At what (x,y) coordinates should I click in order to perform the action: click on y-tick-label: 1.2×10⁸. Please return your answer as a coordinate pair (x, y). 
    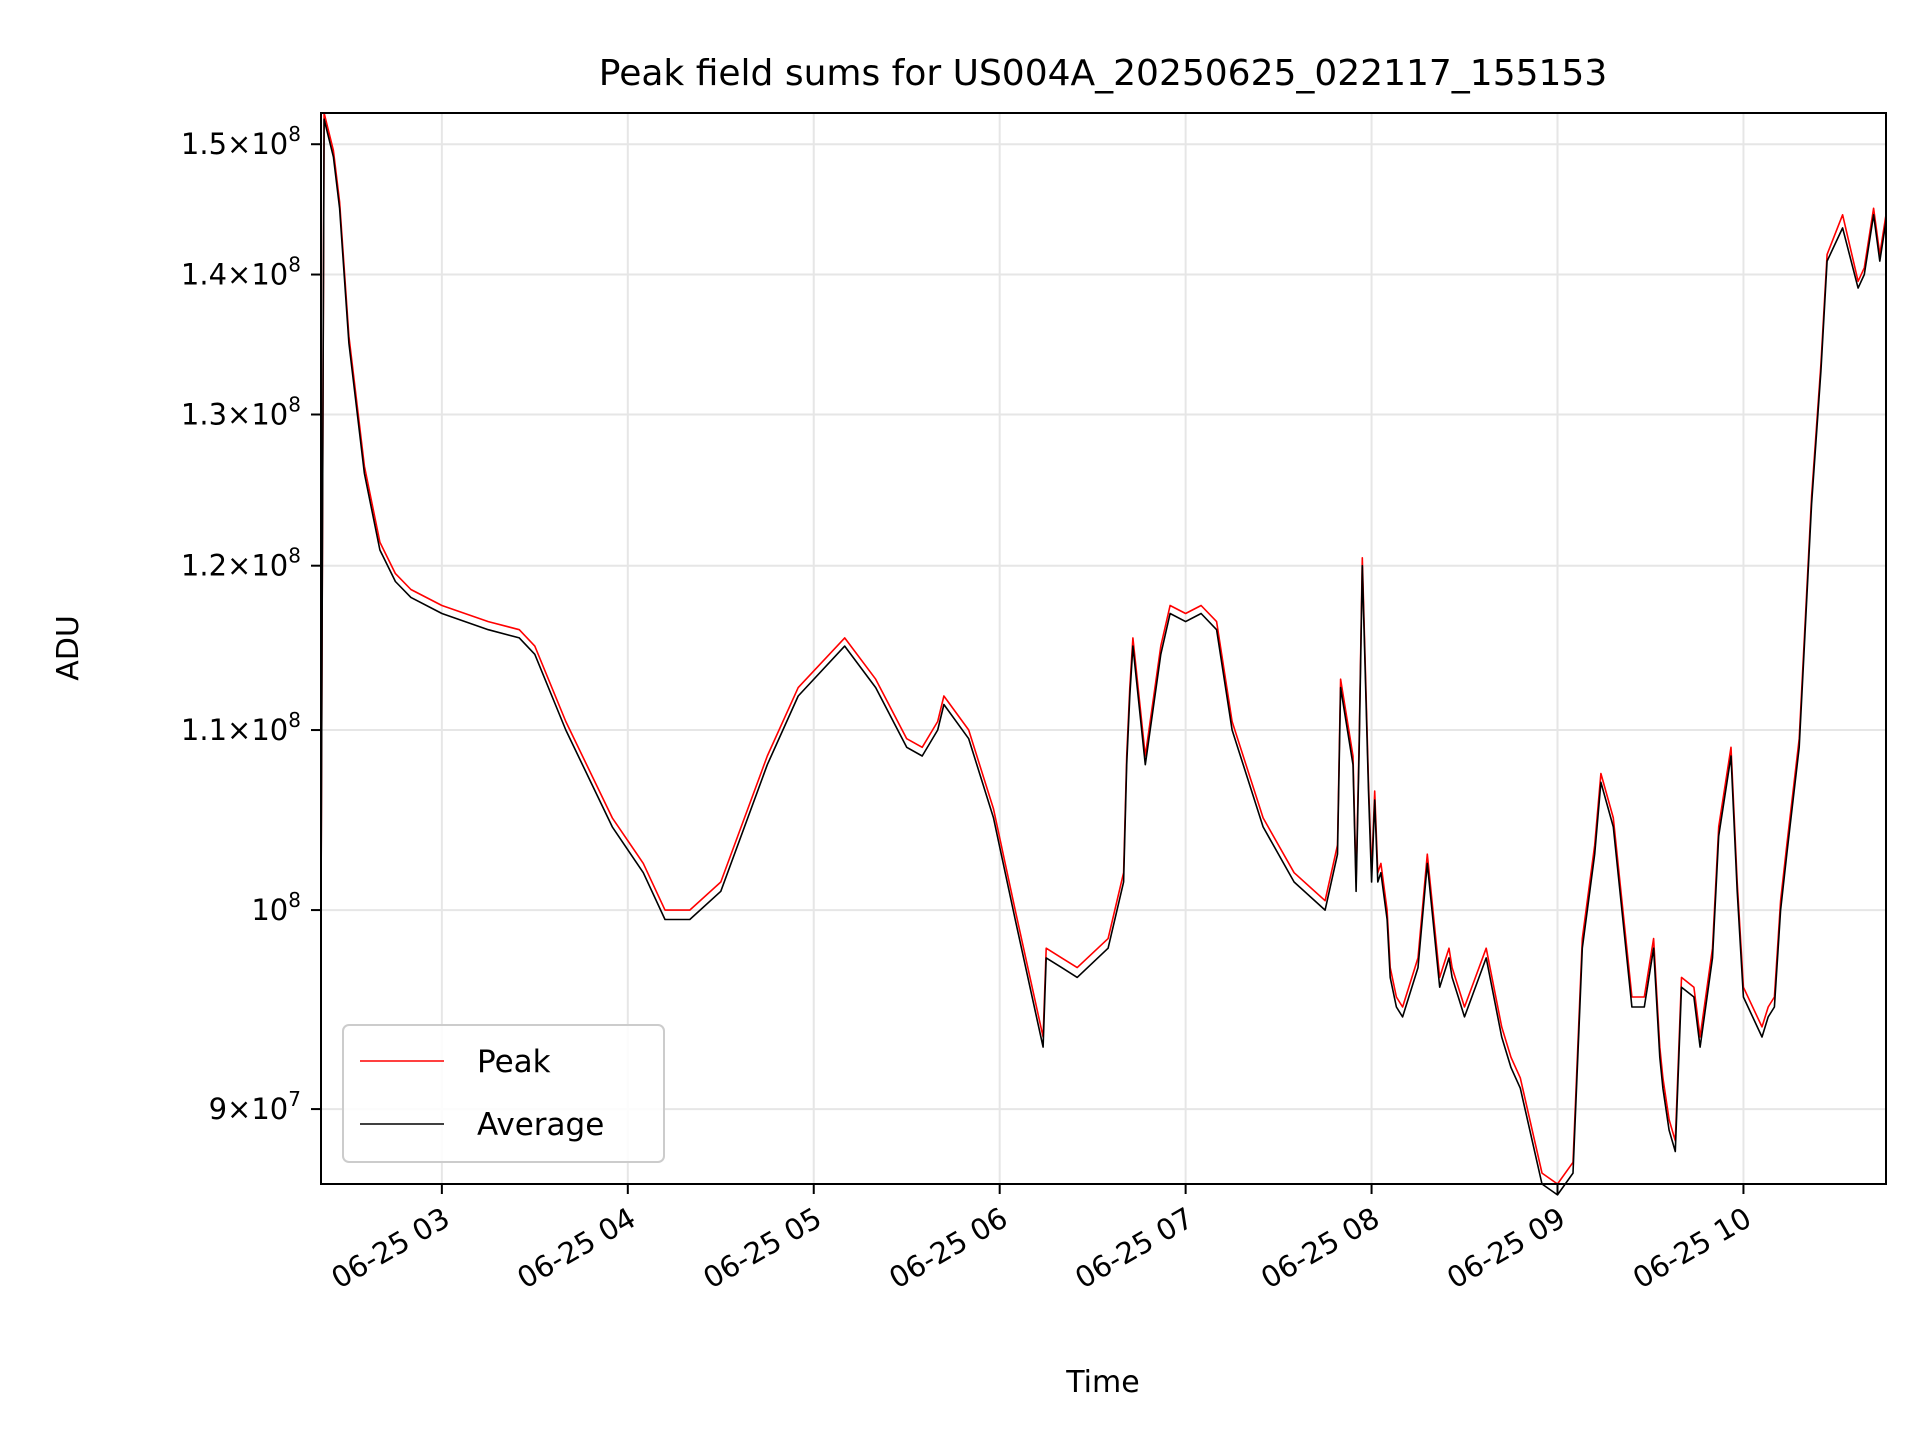
    Looking at the image, I should click on (241, 563).